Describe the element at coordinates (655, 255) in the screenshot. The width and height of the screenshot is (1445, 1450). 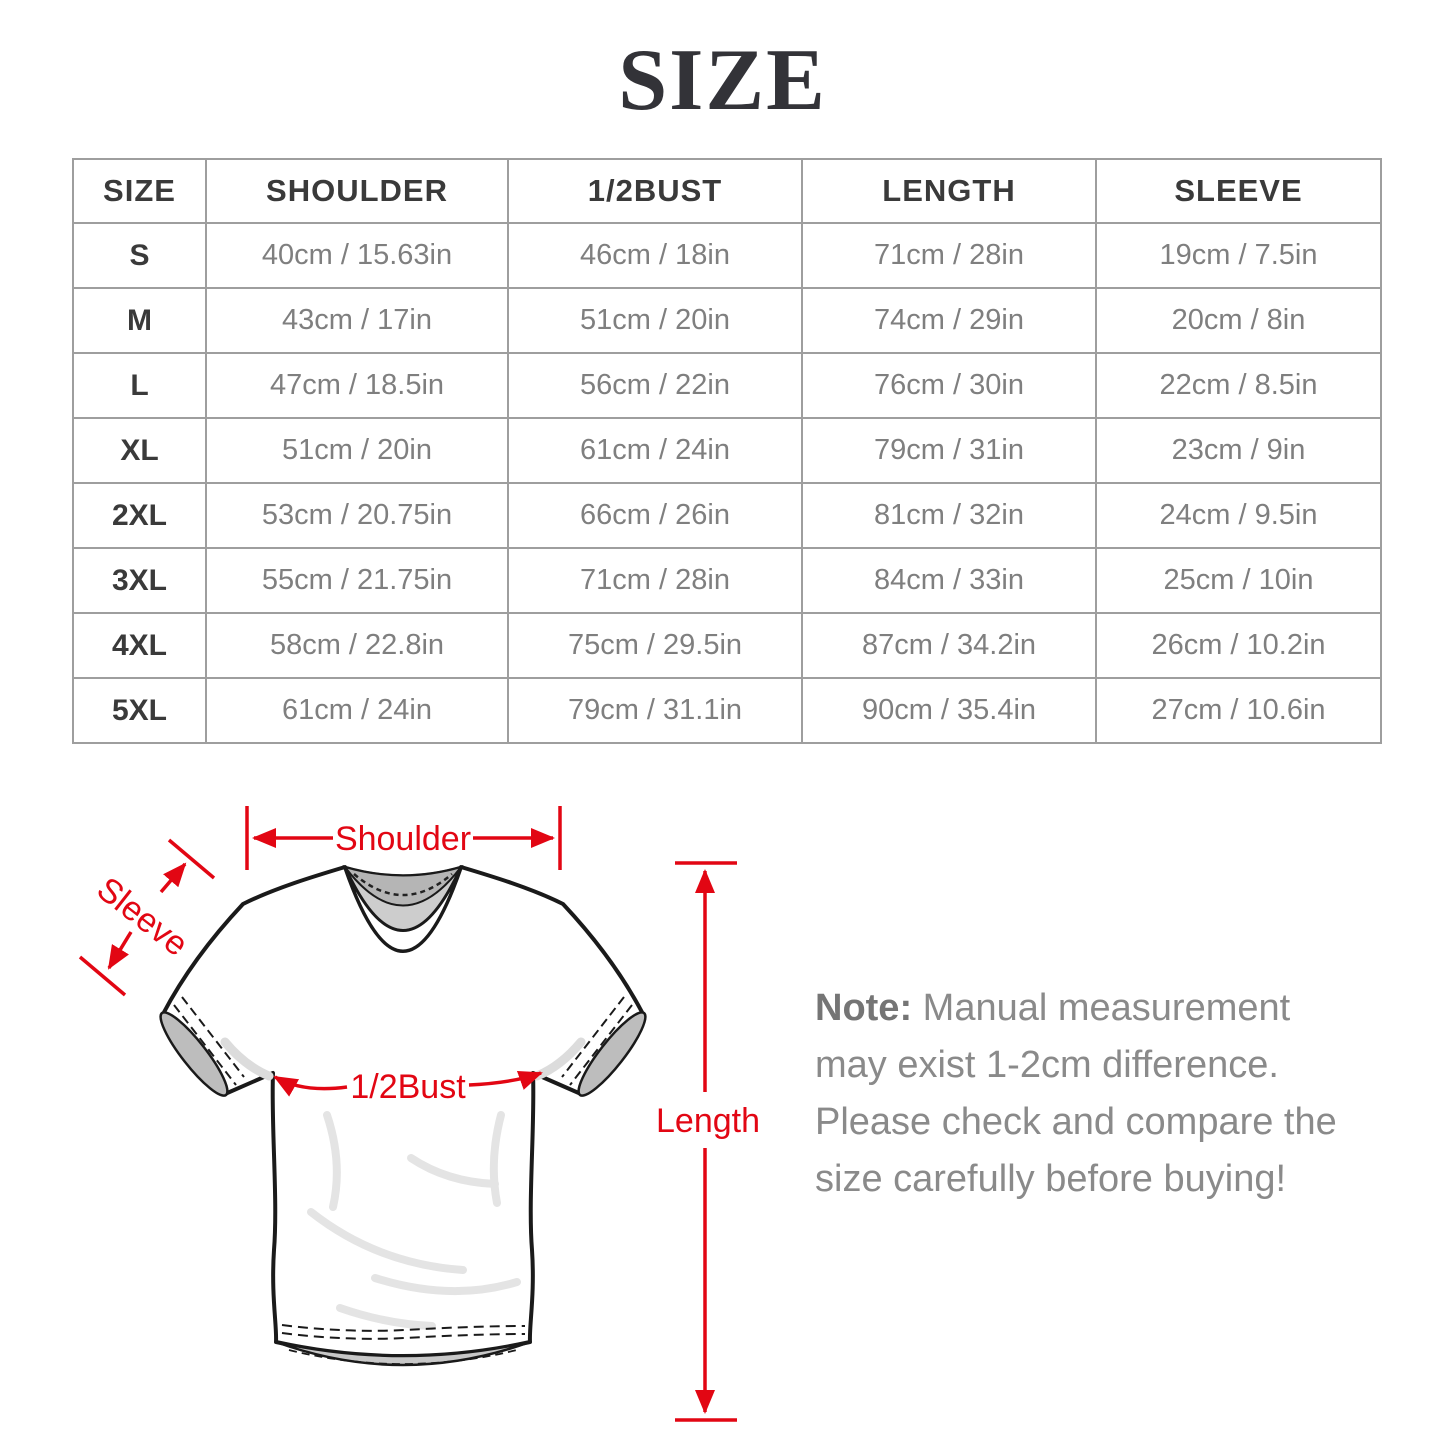
I see `measurement-cell: 46cm / 18in` at that location.